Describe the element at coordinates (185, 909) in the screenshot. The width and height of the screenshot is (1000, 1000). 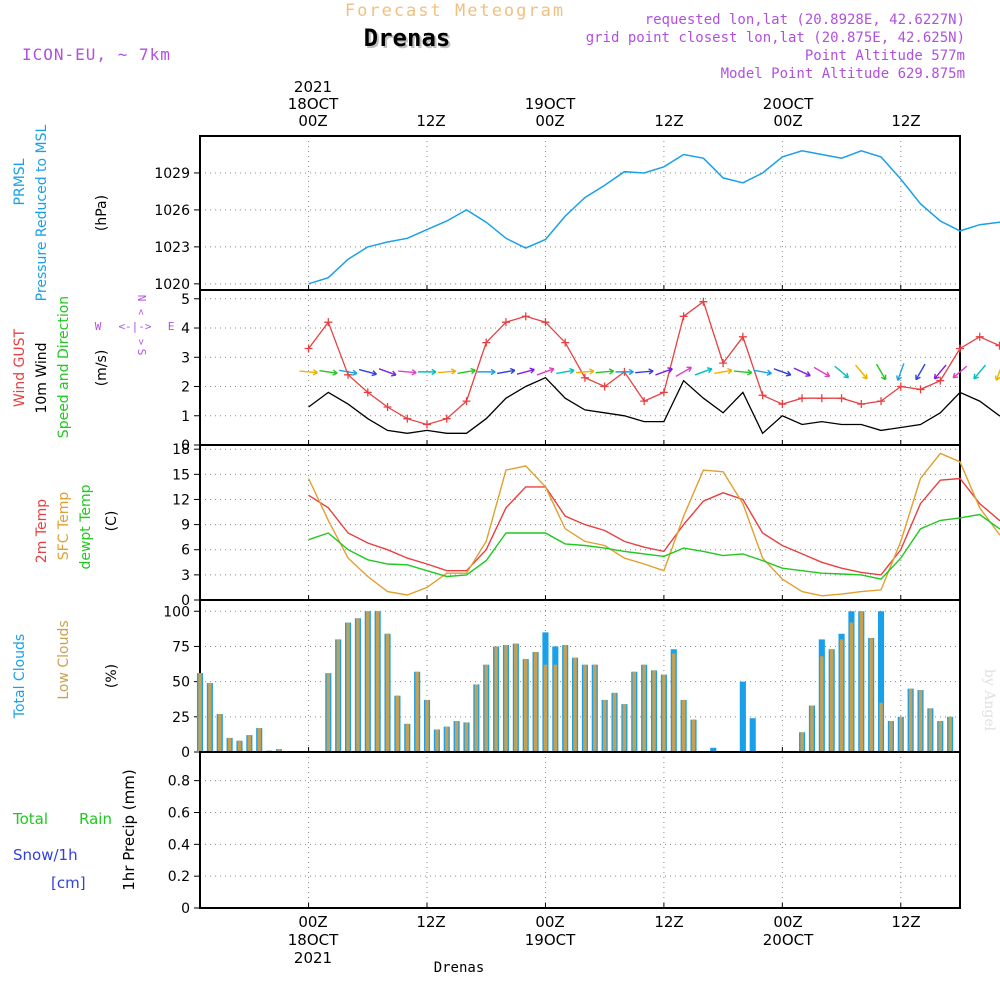
I see `precip-ytick-label: 0` at that location.